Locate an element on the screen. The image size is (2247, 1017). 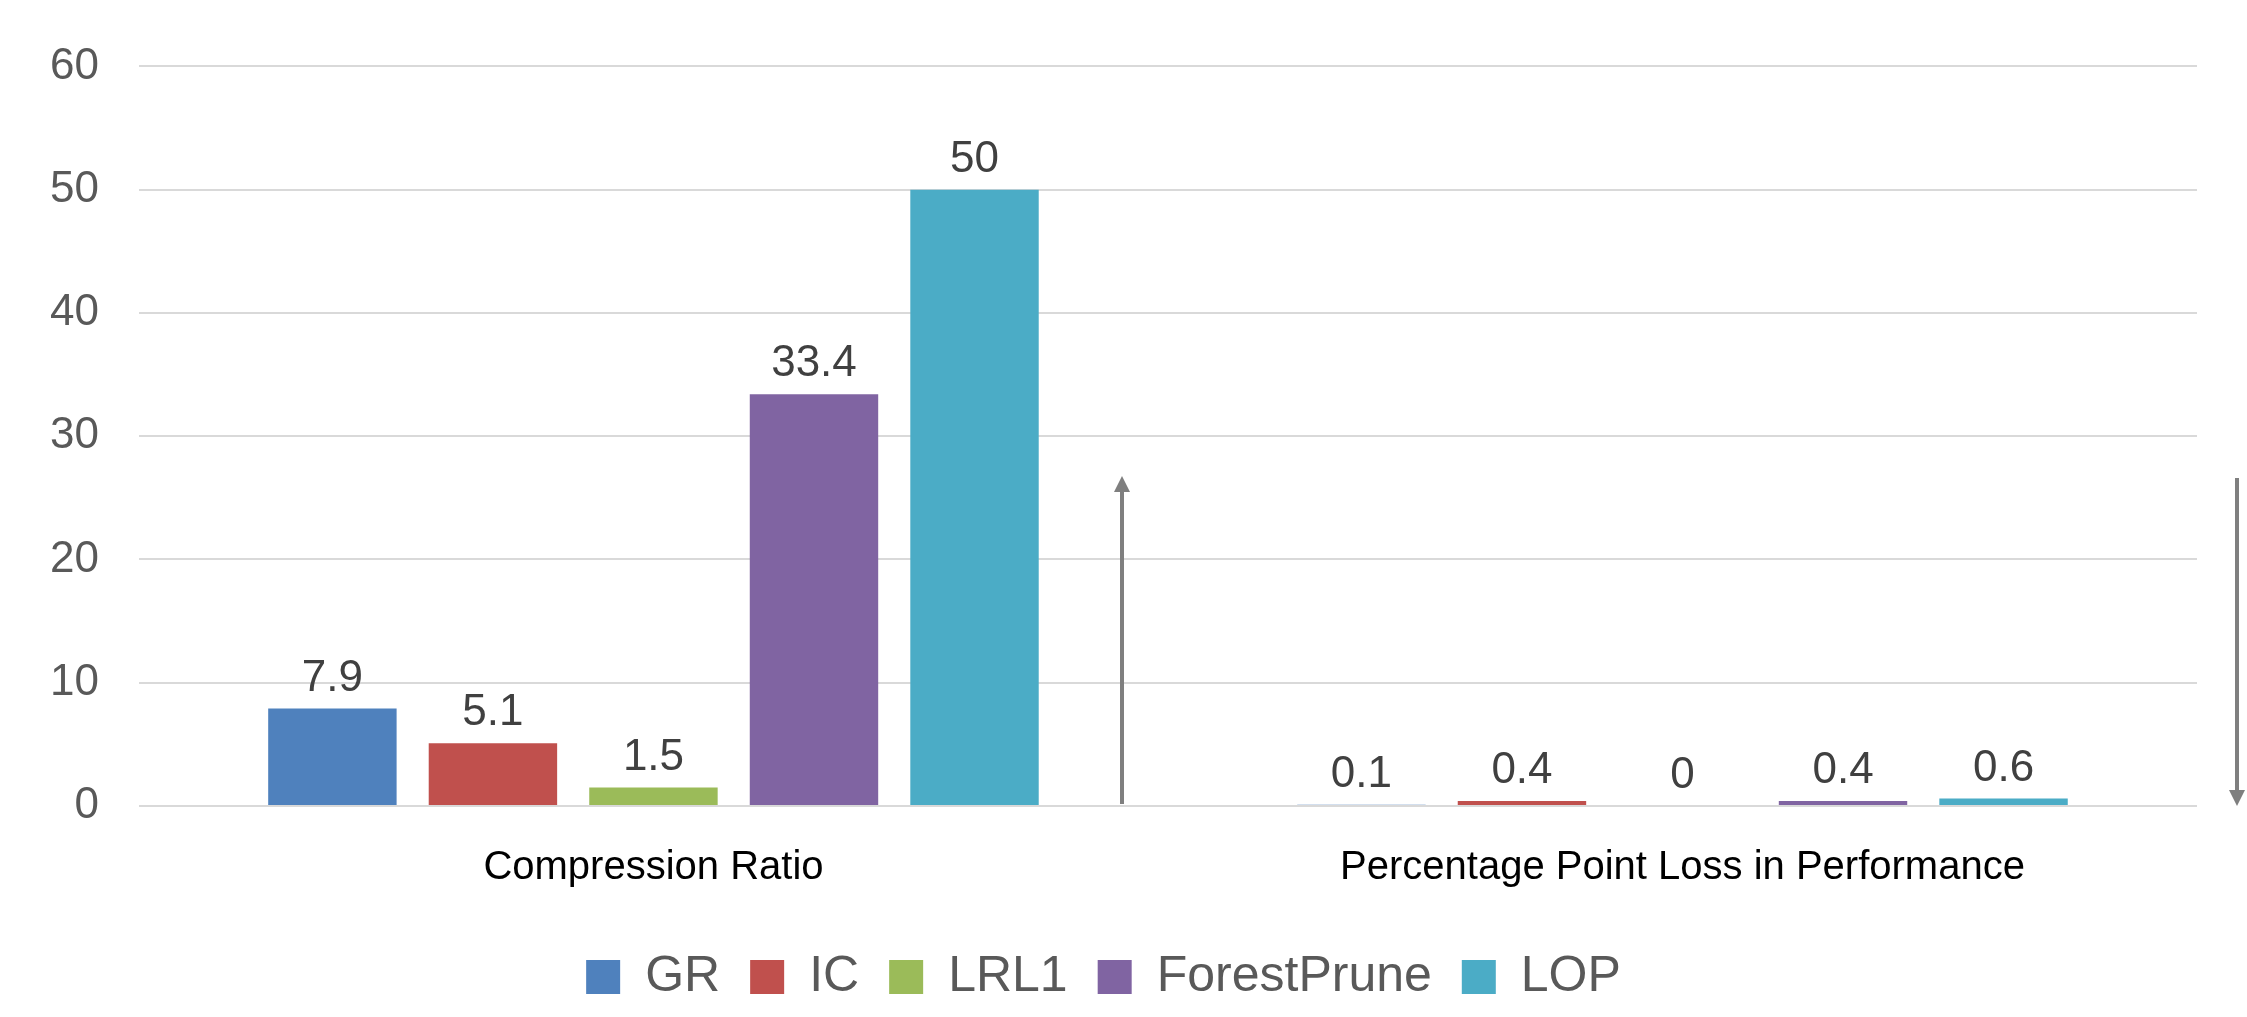
data-label: 5.1 is located at coordinates (493, 710).